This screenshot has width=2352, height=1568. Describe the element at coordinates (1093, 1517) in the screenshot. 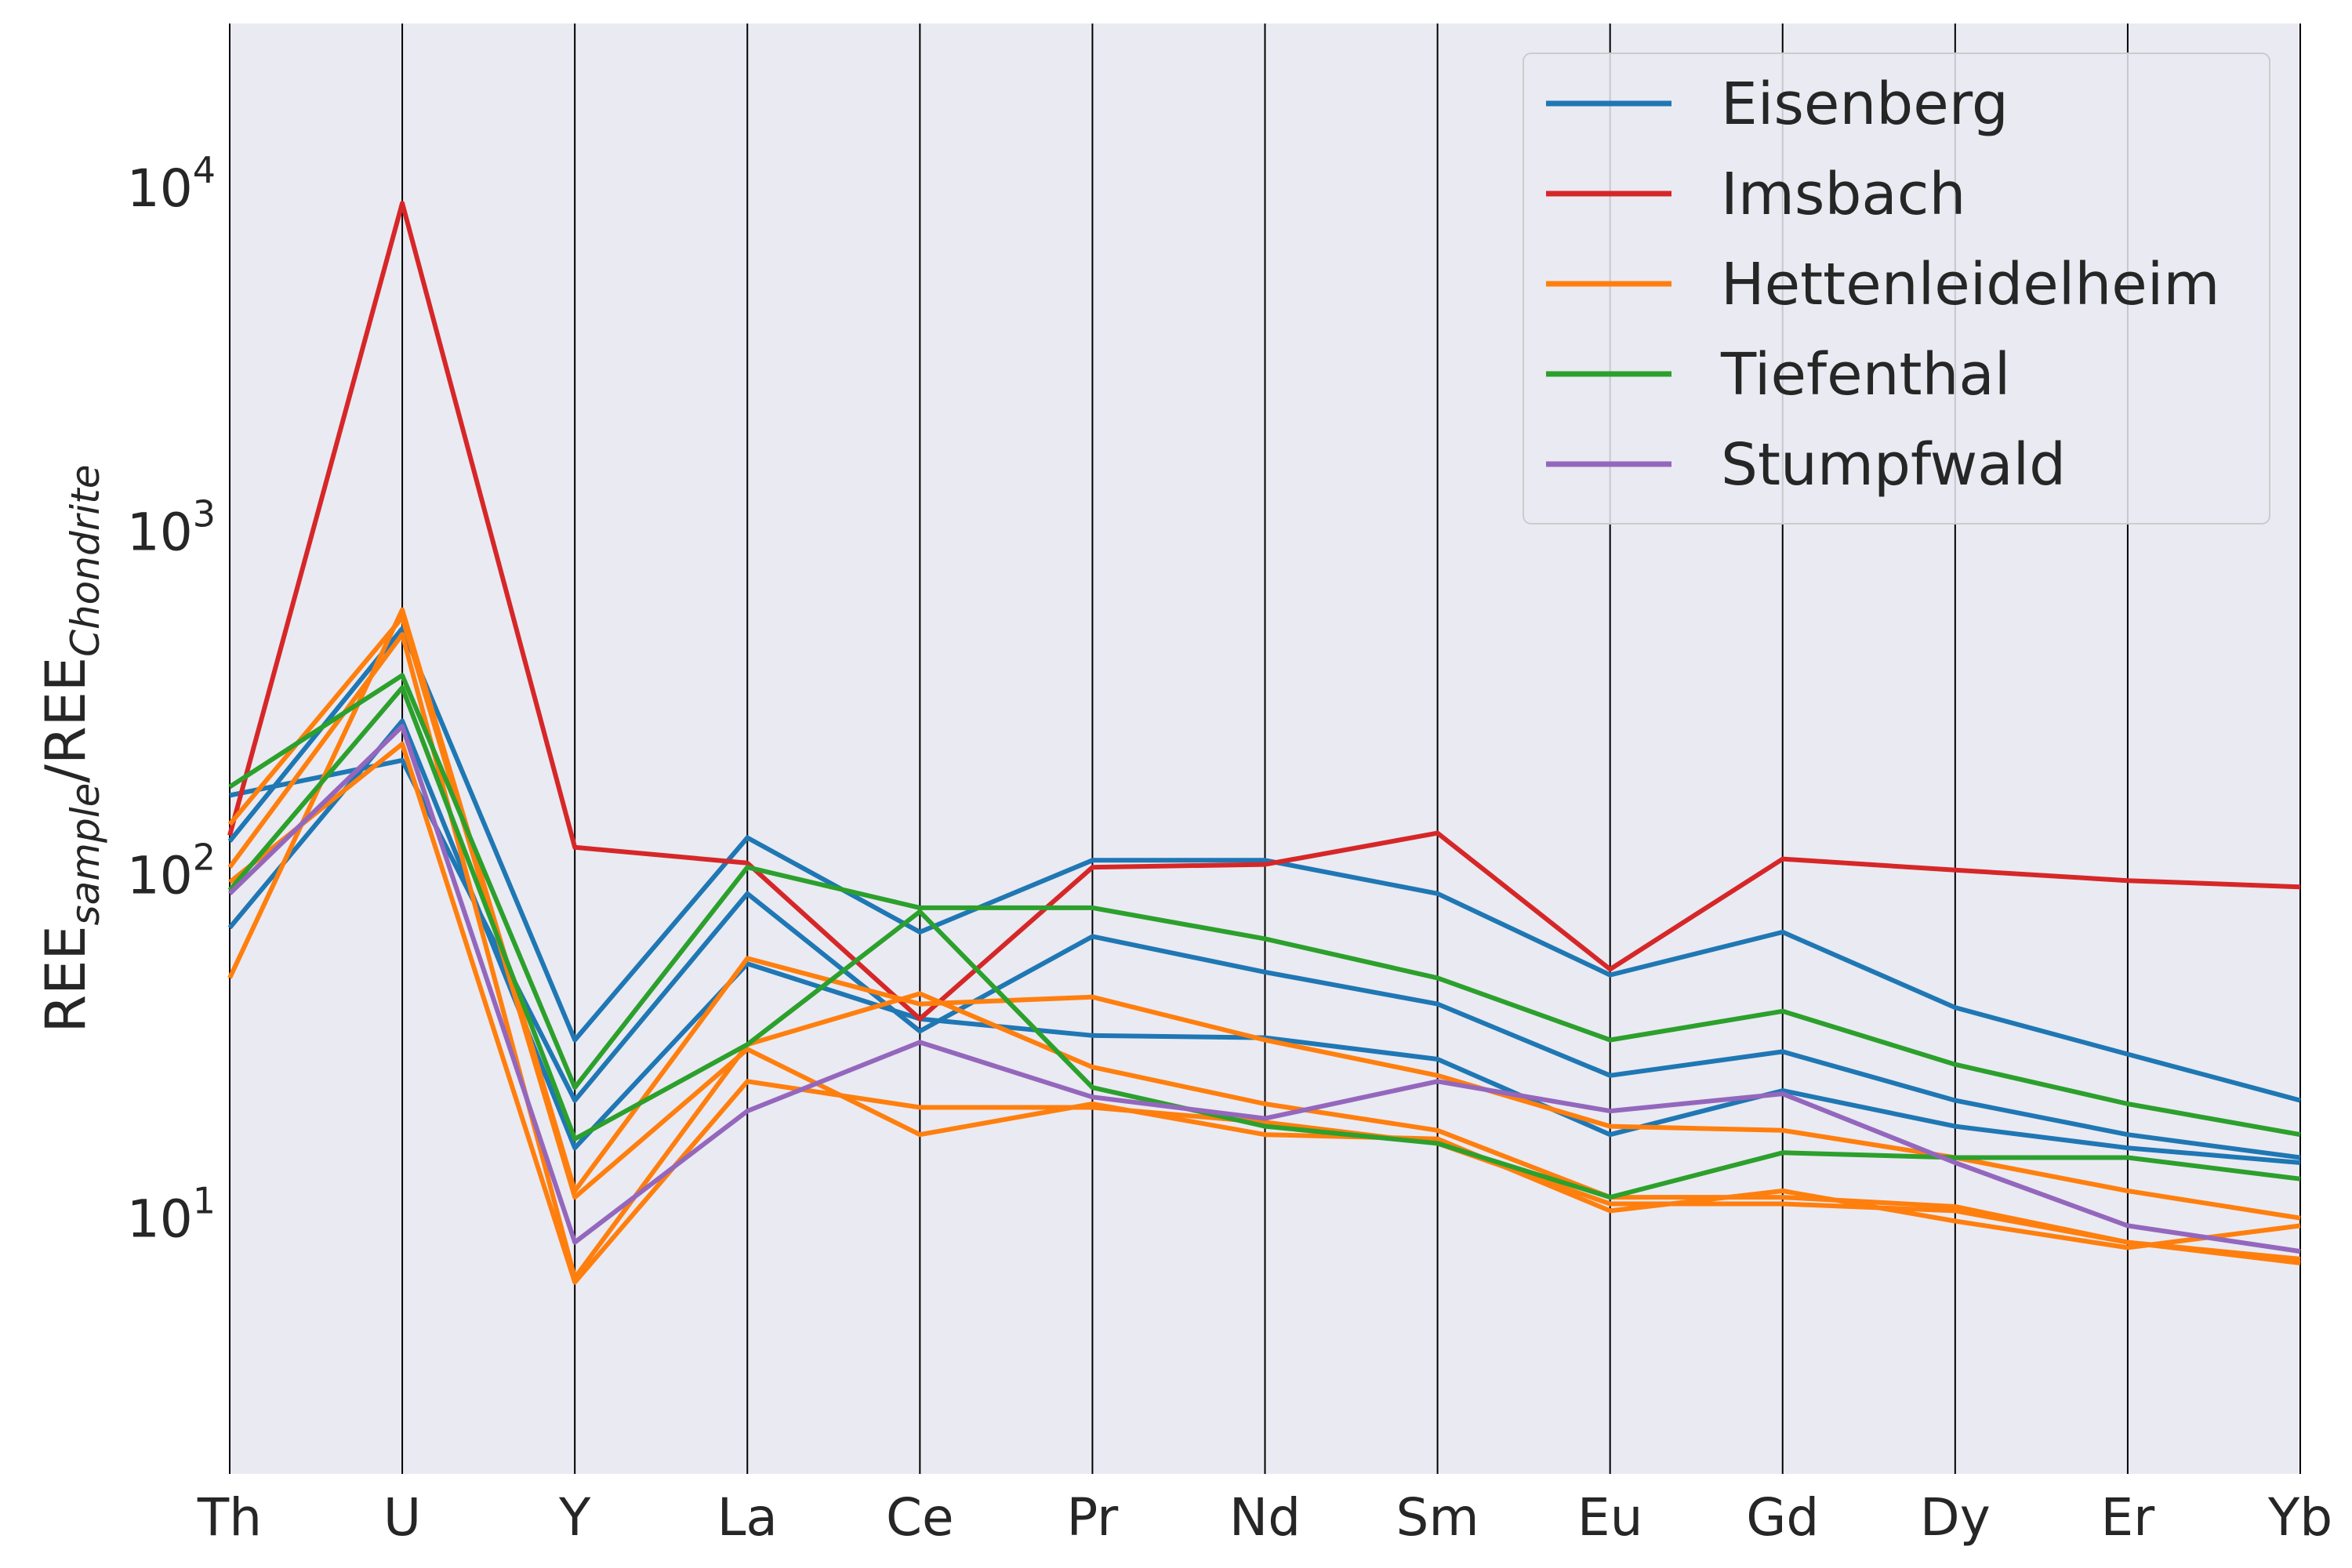

I see `x-tick-label-pr: Pr` at that location.